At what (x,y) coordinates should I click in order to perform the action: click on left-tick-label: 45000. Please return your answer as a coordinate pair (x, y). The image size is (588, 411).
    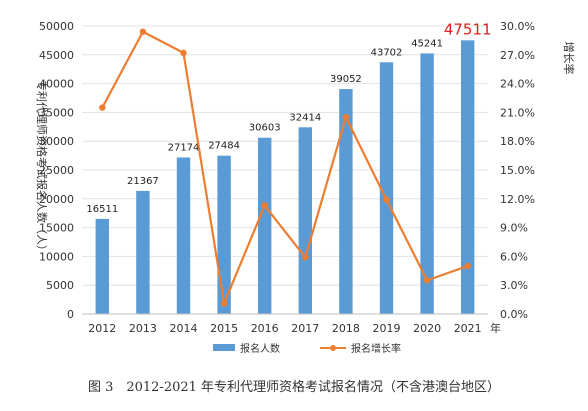
    Looking at the image, I should click on (56, 55).